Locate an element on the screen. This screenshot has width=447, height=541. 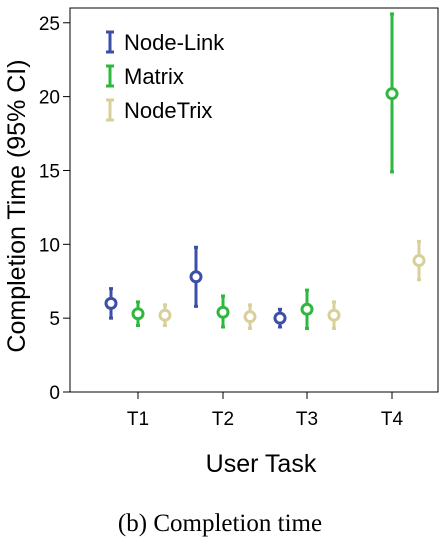
legend-label: Node-Link is located at coordinates (174, 42).